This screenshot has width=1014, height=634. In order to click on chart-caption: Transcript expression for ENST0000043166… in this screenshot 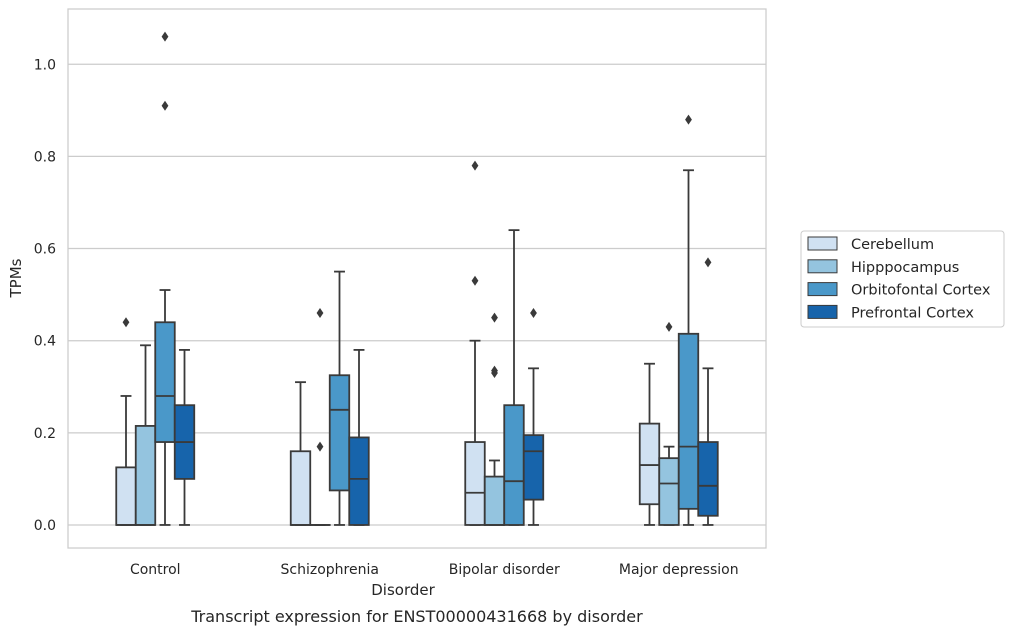, I will do `click(416, 616)`.